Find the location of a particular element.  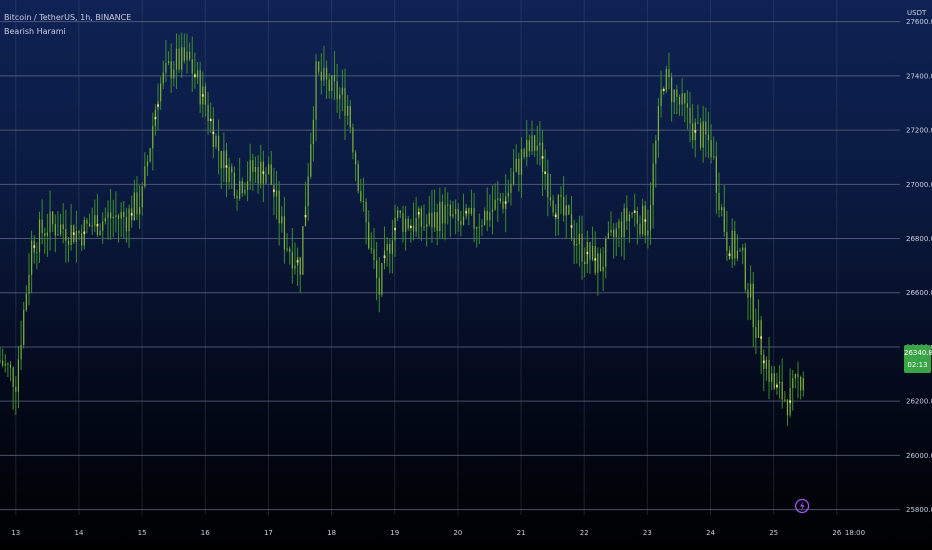

lightning-icon is located at coordinates (802, 506).